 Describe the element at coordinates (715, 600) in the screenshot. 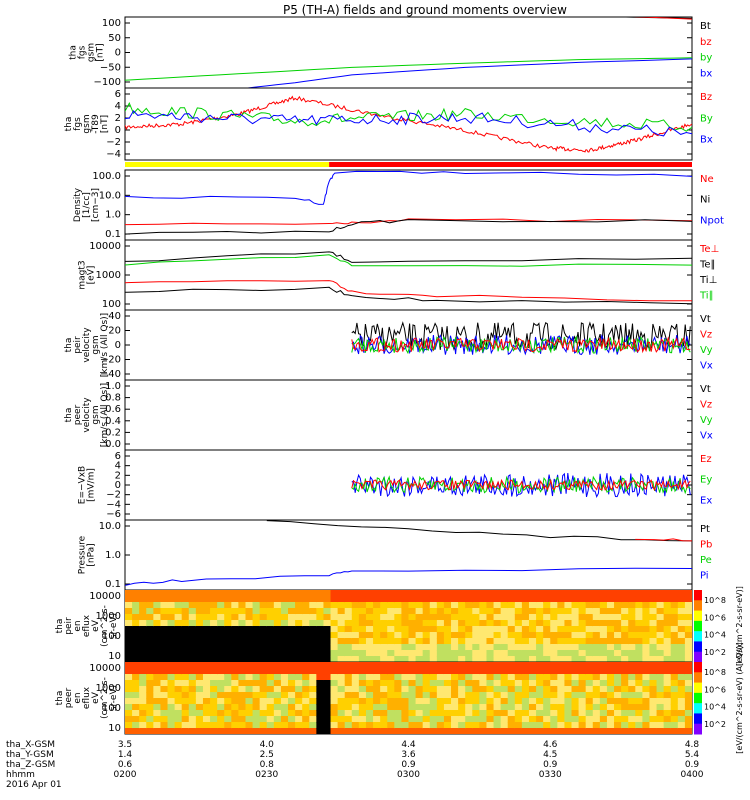

I see `colorbar-tick-label: 10^8` at that location.